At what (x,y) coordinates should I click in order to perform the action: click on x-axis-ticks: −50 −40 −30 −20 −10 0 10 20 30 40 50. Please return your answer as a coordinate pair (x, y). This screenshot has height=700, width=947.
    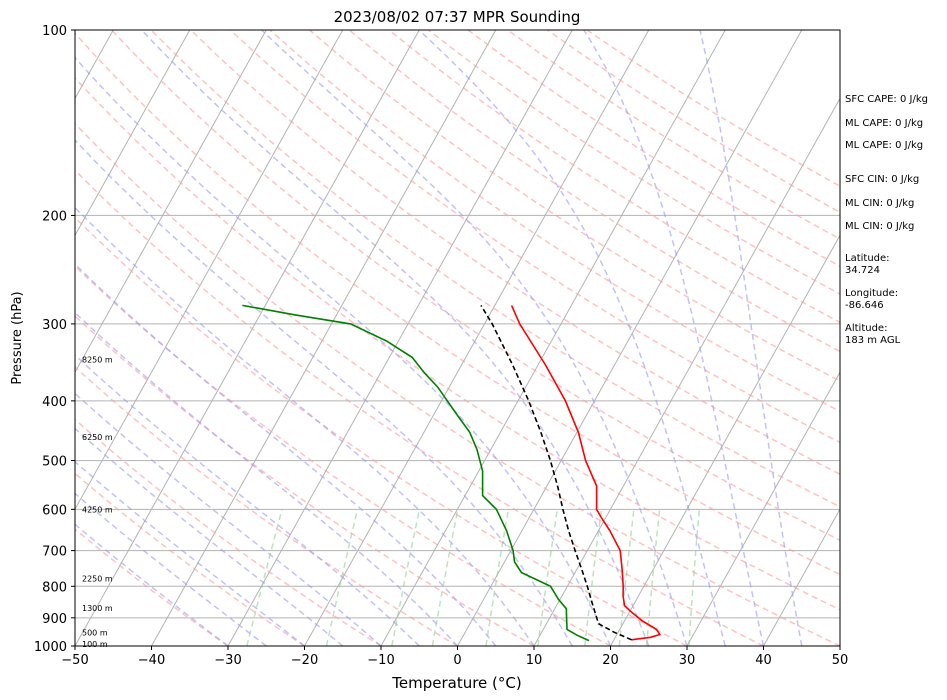
    Looking at the image, I should click on (454, 657).